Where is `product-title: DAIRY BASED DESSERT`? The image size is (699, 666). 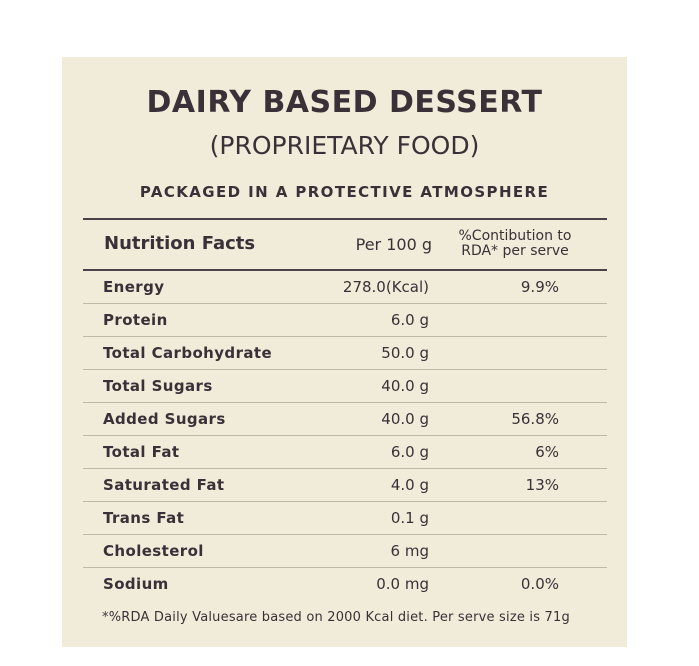 product-title: DAIRY BASED DESSERT is located at coordinates (344, 102).